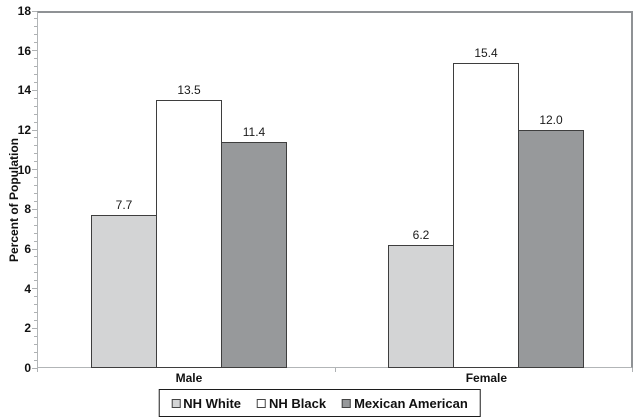 Image resolution: width=639 pixels, height=420 pixels. I want to click on y-tick-label: 16, so click(24, 50).